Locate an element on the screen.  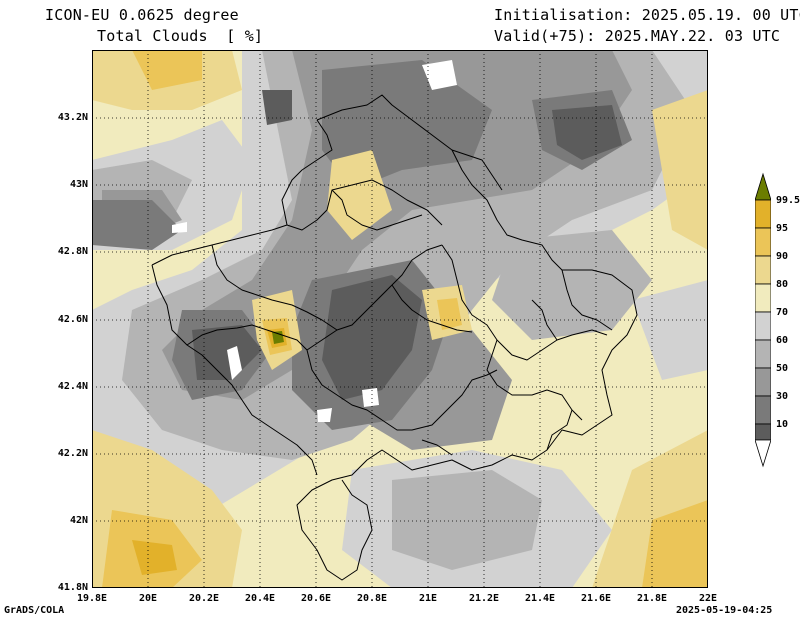
footer-timestamp: 2025-05-19-04:25 is located at coordinates (724, 610).